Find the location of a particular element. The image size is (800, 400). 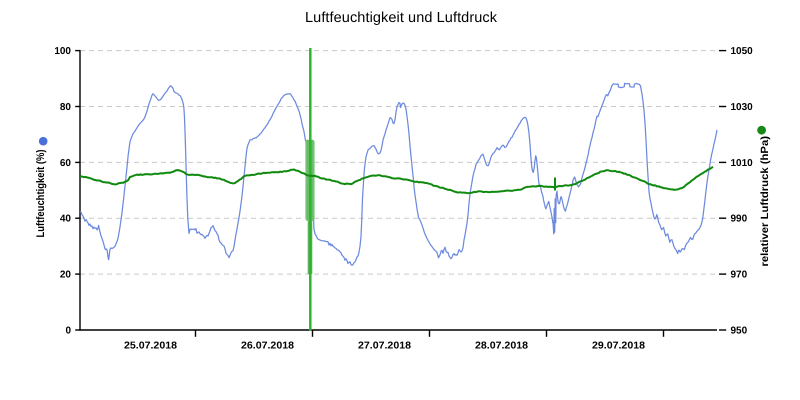

svg-text: 990 is located at coordinates (739, 219).